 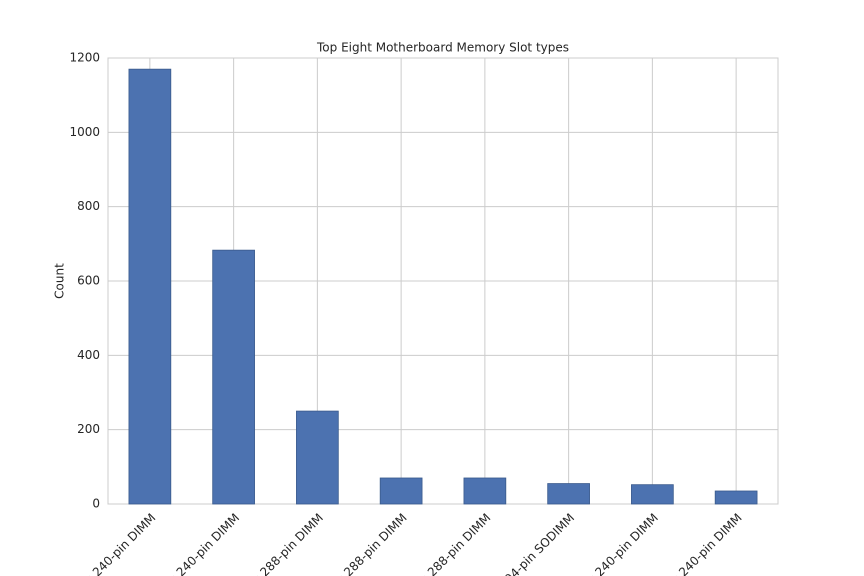 What do you see at coordinates (442, 48) in the screenshot?
I see `chart-title: Top Eight Motherboard Memory Slot types` at bounding box center [442, 48].